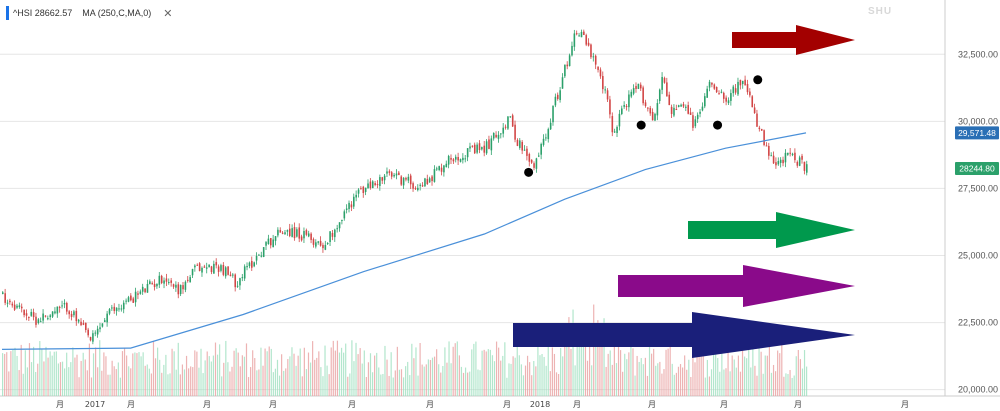 The image size is (1000, 411). What do you see at coordinates (43, 13) in the screenshot?
I see `symbol-label: ^HSI 28662.57` at bounding box center [43, 13].